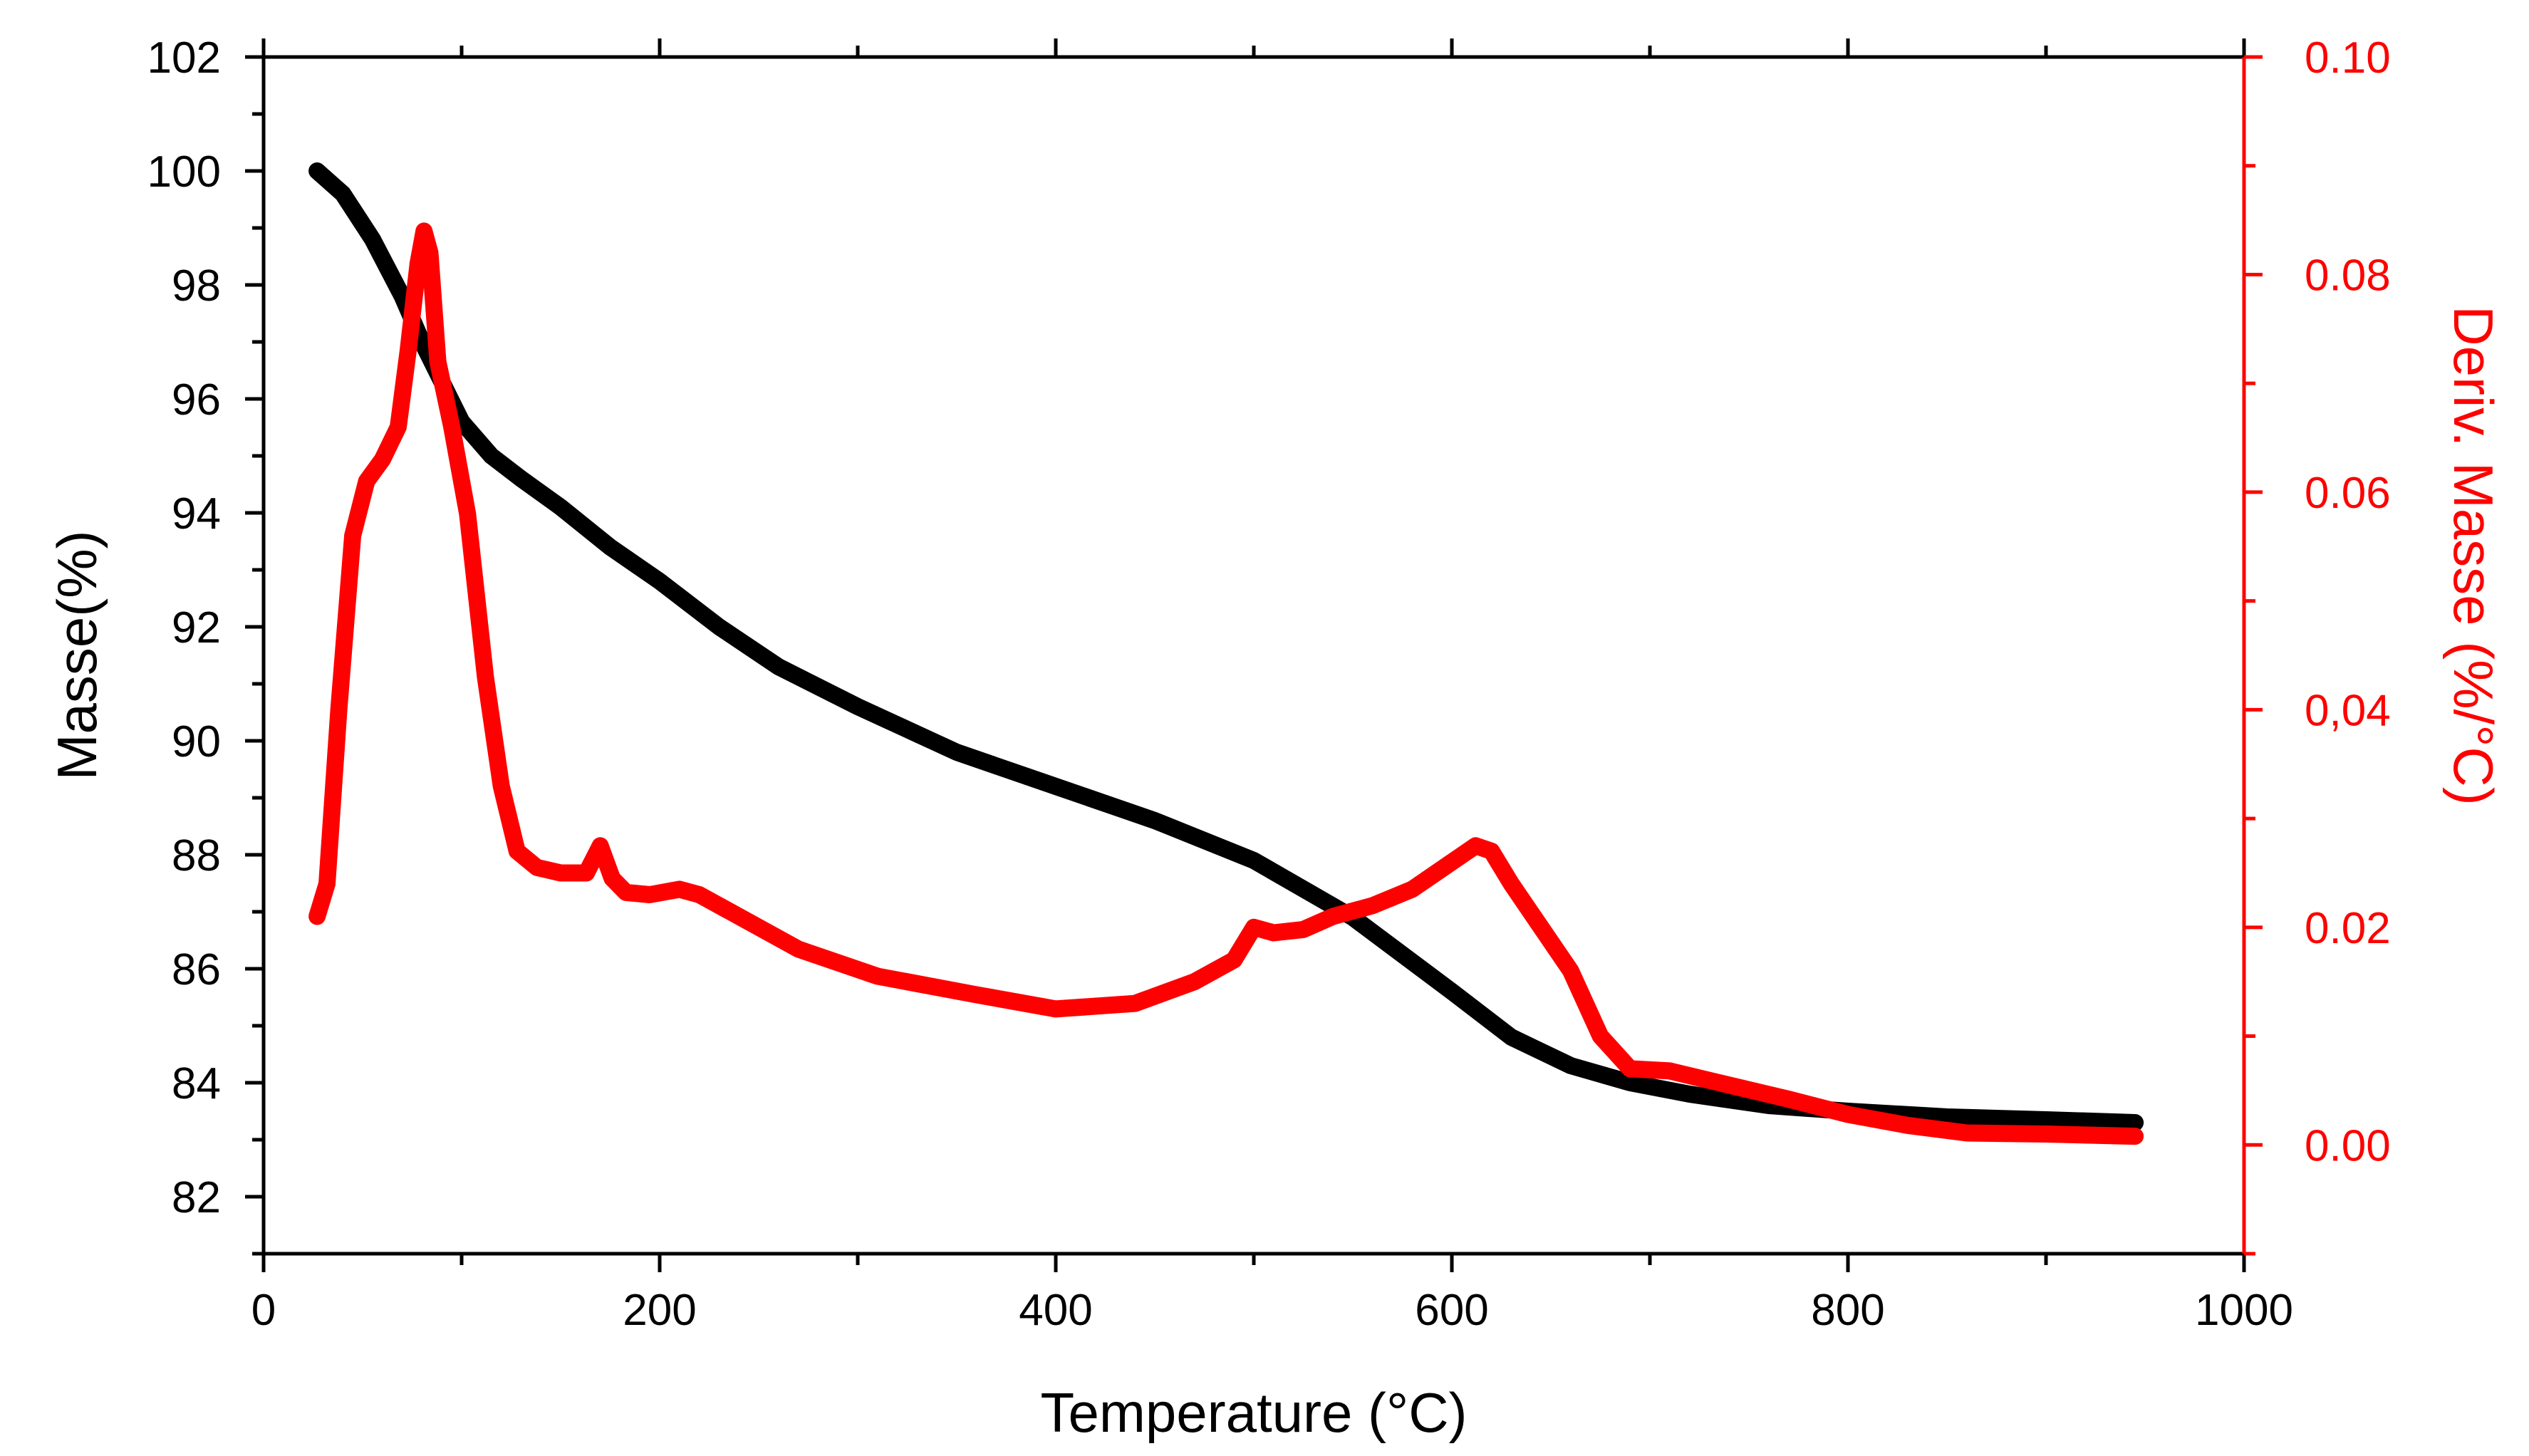  Describe the element at coordinates (184, 172) in the screenshot. I see `y-tick-label: 100` at that location.